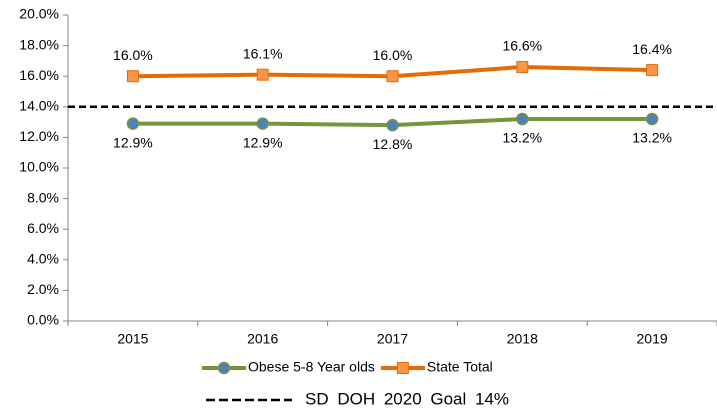 The width and height of the screenshot is (717, 411). What do you see at coordinates (43, 259) in the screenshot?
I see `y-tick-label: 4.0%` at bounding box center [43, 259].